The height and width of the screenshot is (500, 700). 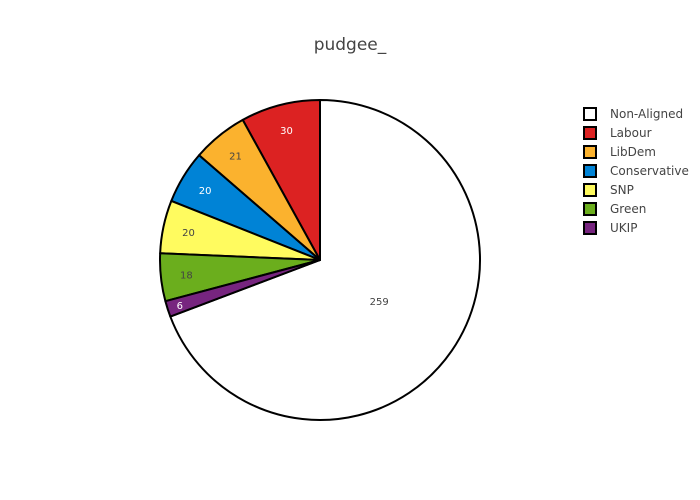 I want to click on legend-item-snp: SNP, so click(x=608, y=190).